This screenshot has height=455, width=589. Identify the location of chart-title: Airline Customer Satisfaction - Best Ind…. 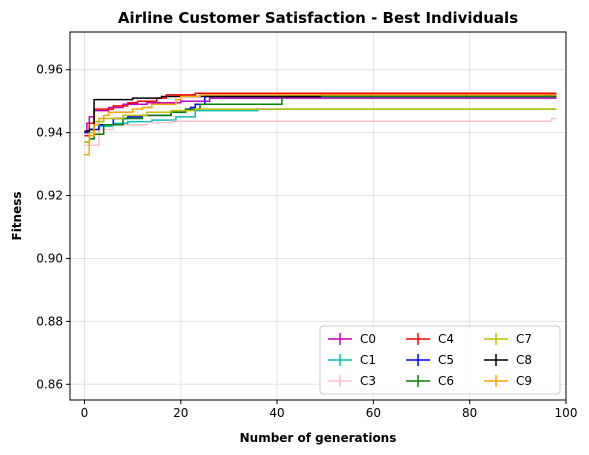
(318, 18).